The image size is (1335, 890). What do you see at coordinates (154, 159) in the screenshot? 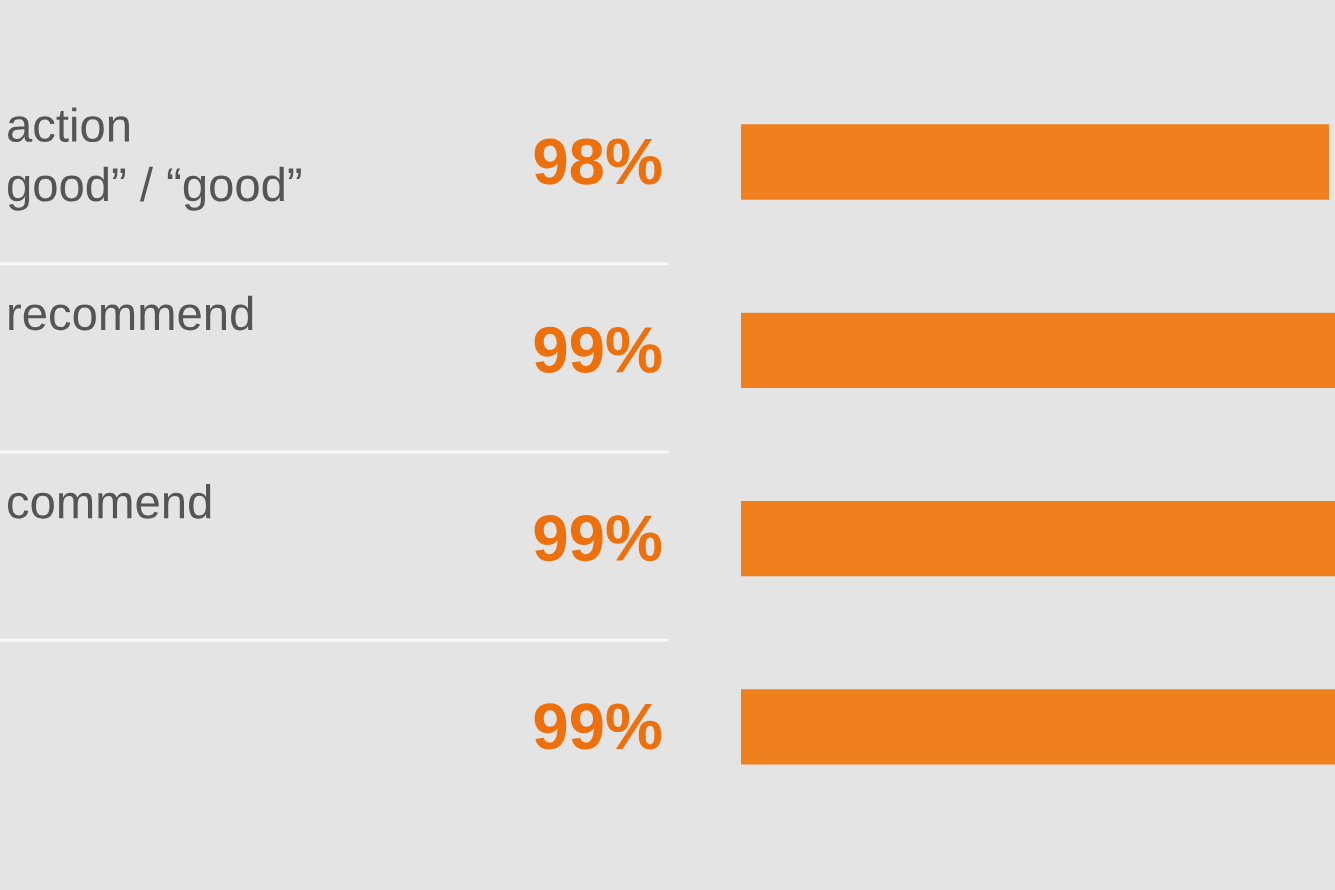
I see `y-tick-label: action good” / “good”` at bounding box center [154, 159].